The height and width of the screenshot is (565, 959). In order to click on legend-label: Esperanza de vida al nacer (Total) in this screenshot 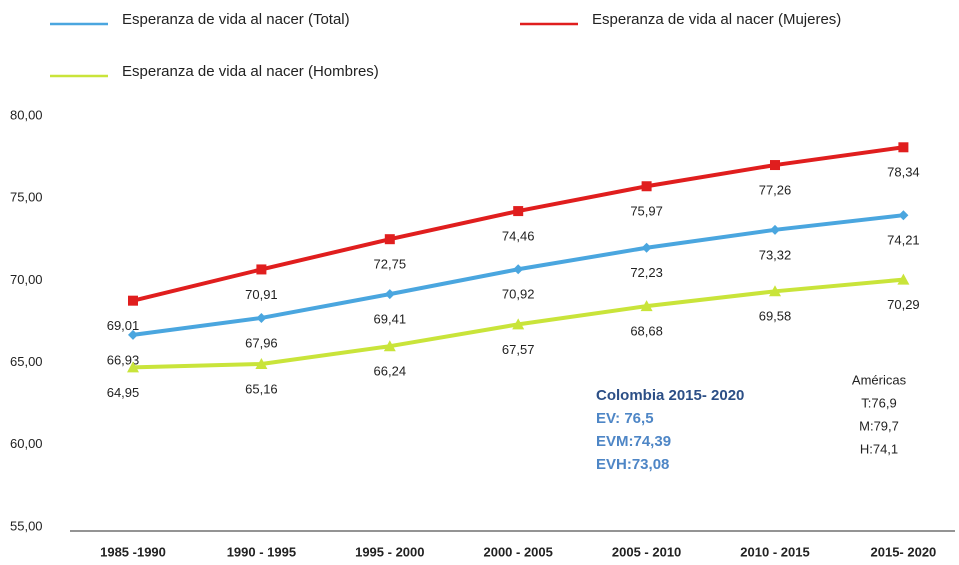, I will do `click(236, 19)`.